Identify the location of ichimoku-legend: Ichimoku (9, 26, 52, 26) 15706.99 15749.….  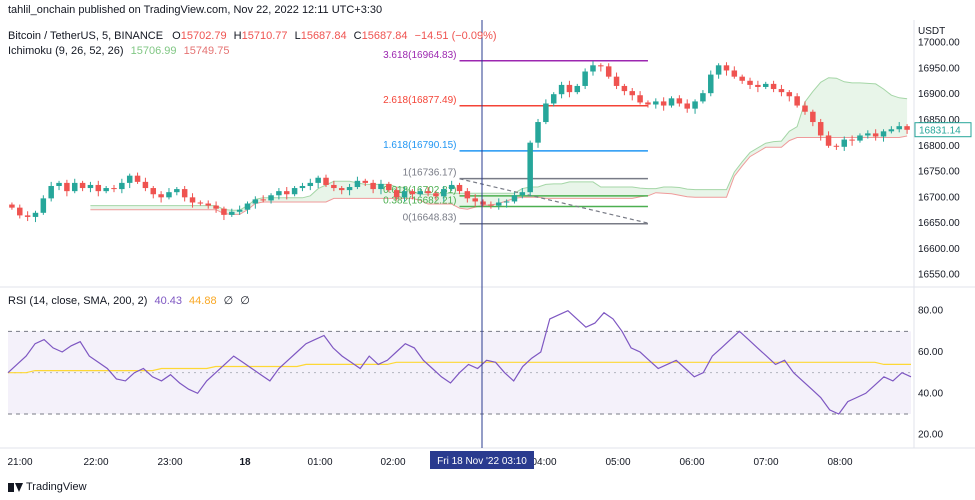
(118, 51).